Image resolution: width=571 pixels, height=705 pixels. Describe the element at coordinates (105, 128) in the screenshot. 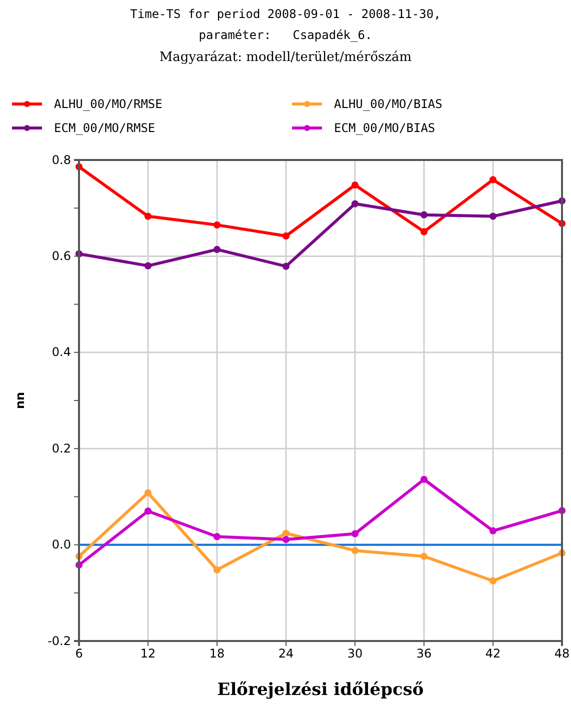

I see `legend-label: ECM_00/MO/RMSE` at that location.